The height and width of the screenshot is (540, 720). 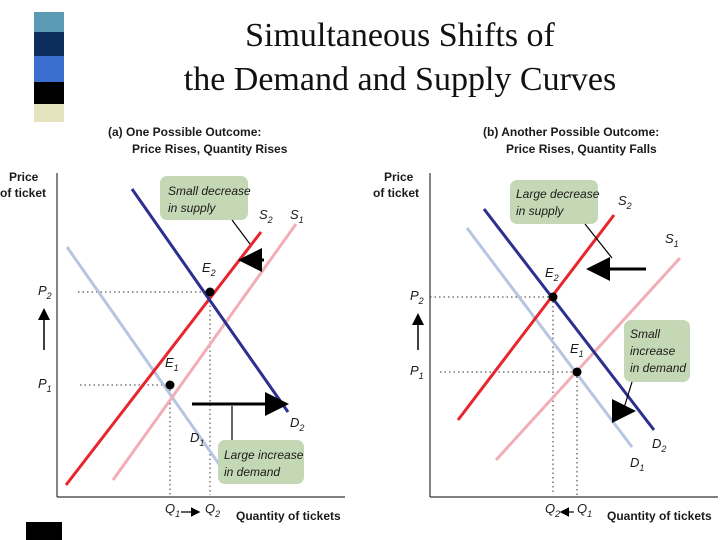 I want to click on panel-a-supply-s2, so click(x=163, y=358).